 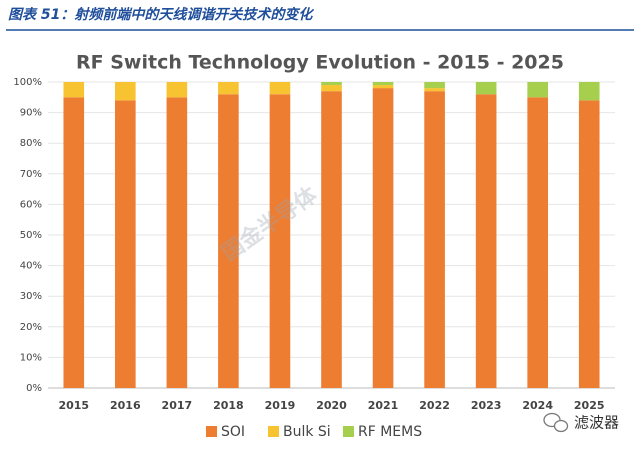 What do you see at coordinates (589, 405) in the screenshot?
I see `x-tick-label: 2025` at bounding box center [589, 405].